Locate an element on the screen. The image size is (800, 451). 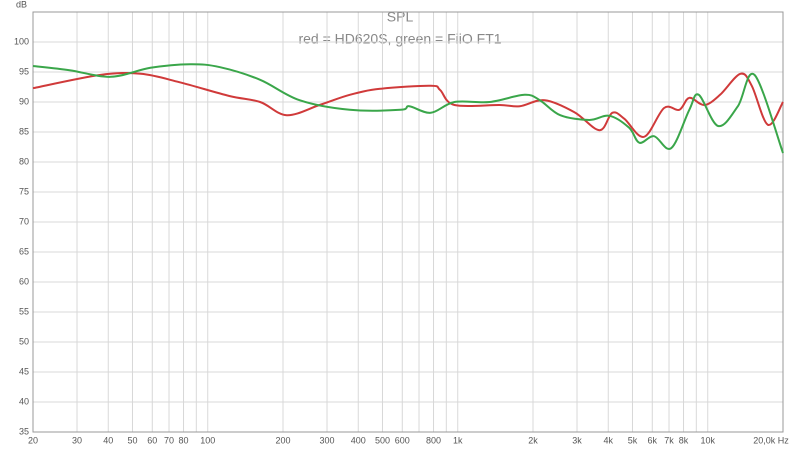
y-tick-label: 85 is located at coordinates (24, 131).